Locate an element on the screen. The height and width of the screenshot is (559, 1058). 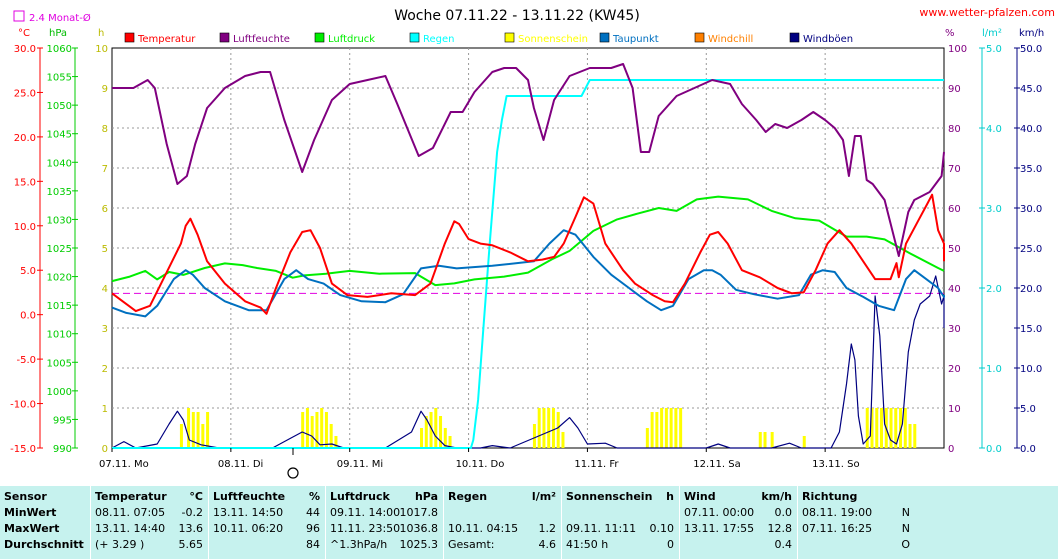
tick-label-humidity_pct: 40 is located at coordinates (954, 289).